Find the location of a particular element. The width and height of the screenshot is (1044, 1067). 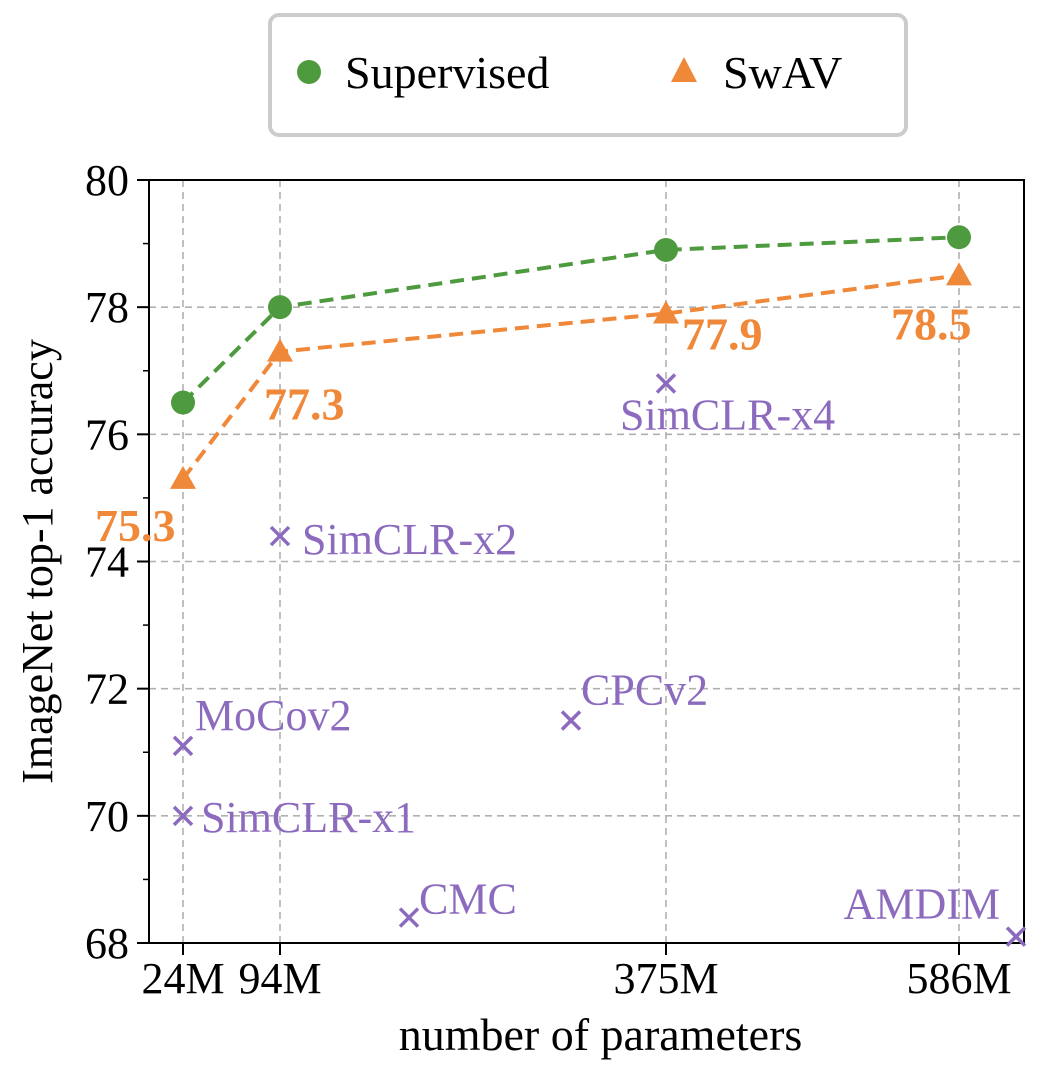

legend-box is located at coordinates (588, 75).